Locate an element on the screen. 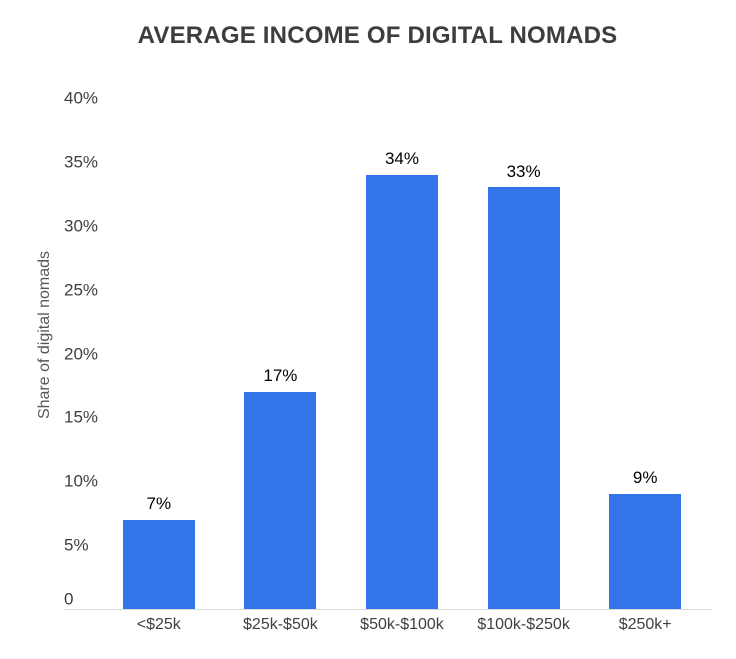 The width and height of the screenshot is (736, 659). x-axis-label: $100k-$250k is located at coordinates (523, 624).